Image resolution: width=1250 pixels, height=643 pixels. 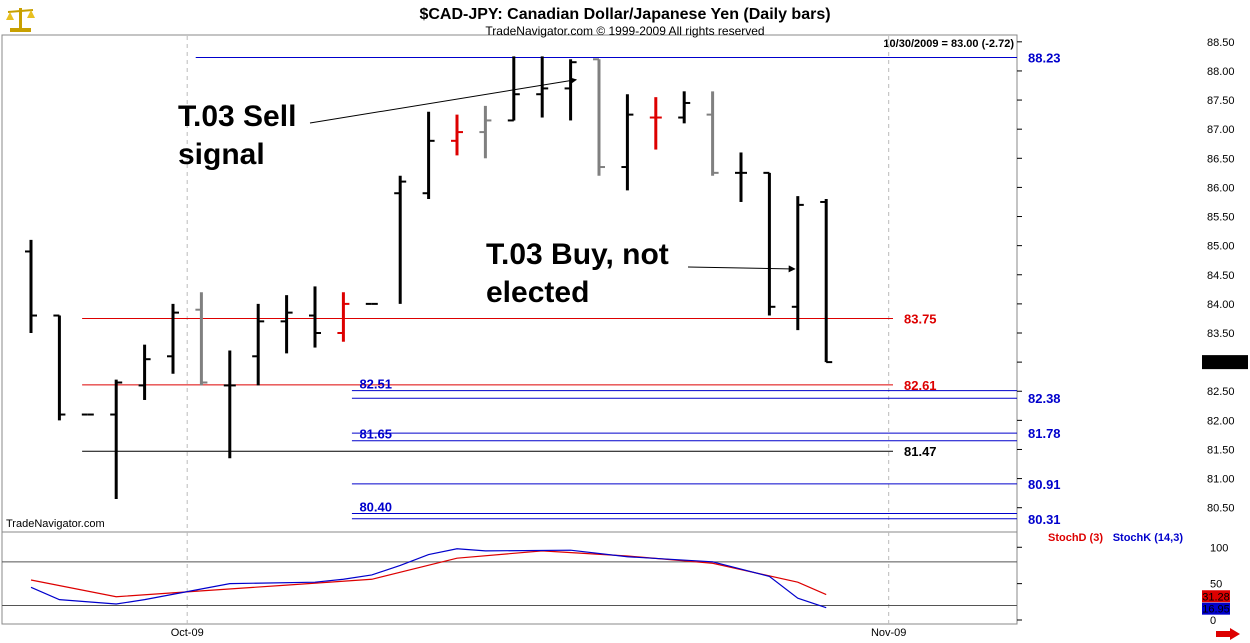 What do you see at coordinates (948, 44) in the screenshot?
I see `last-quote: 10/30/2009 = 83.00 (-2.72)` at bounding box center [948, 44].